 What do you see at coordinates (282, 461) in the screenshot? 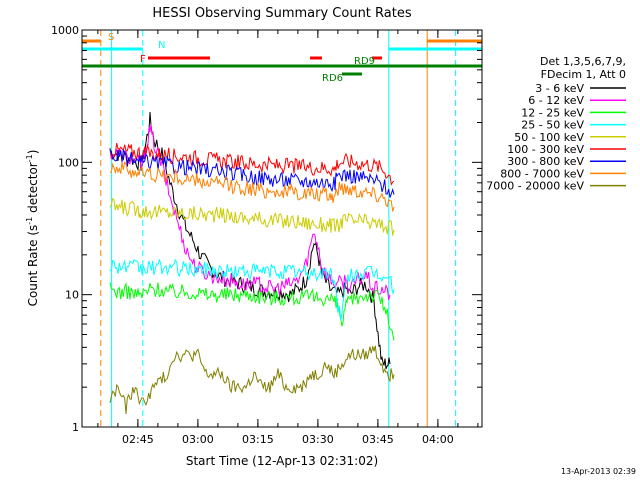
I see `x-axis-label: Start Time (12-Apr-13 02:31:02)` at bounding box center [282, 461].